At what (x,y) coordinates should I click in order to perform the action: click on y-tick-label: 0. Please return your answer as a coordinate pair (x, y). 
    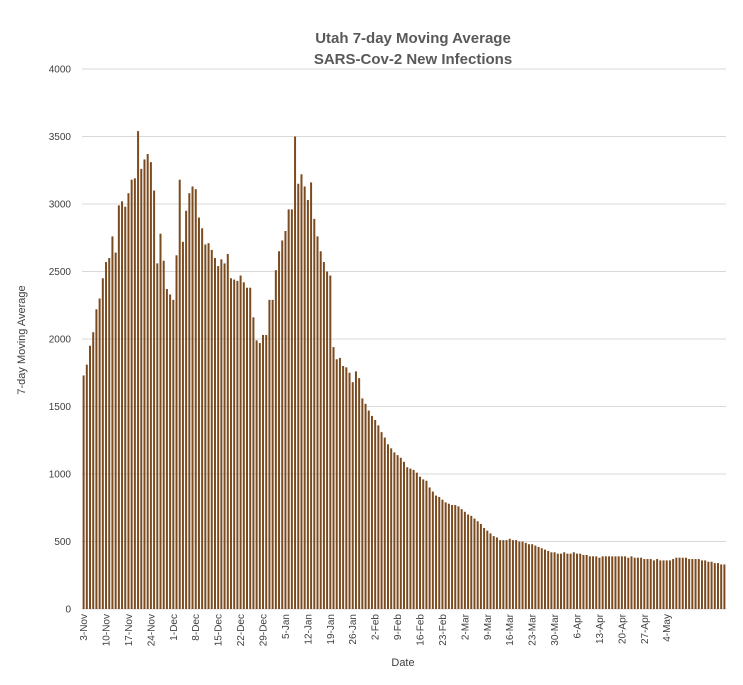
    Looking at the image, I should click on (68, 610).